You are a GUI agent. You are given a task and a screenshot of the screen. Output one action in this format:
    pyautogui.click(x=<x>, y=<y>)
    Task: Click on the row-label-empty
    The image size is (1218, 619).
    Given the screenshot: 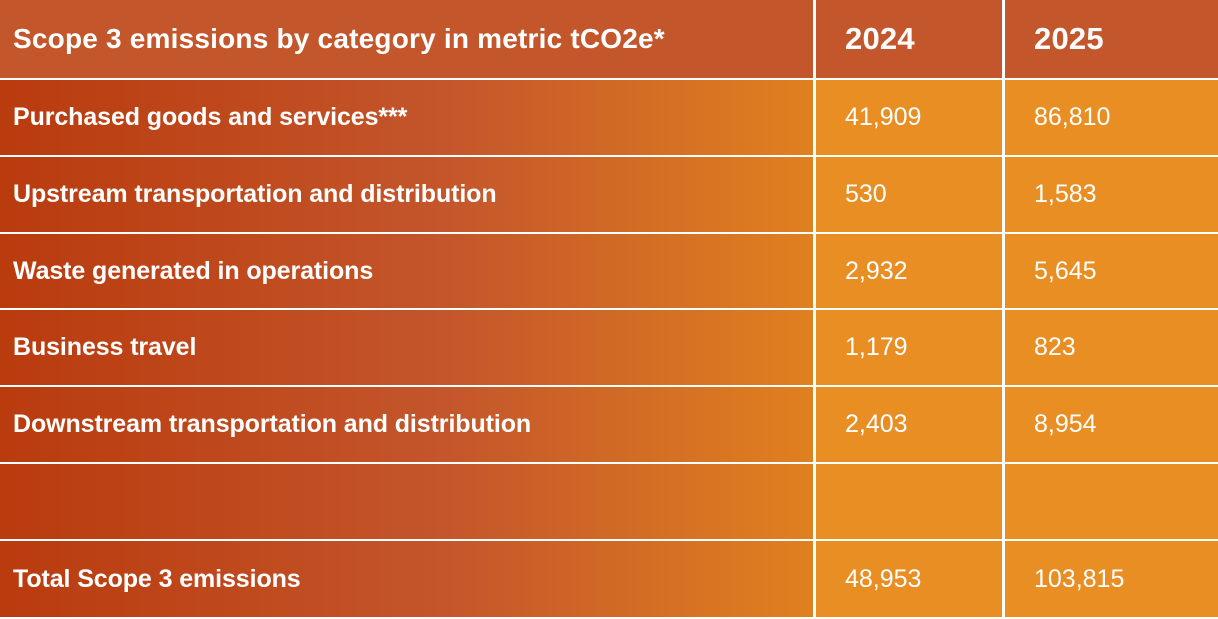 What is the action you would take?
    pyautogui.click(x=406, y=501)
    